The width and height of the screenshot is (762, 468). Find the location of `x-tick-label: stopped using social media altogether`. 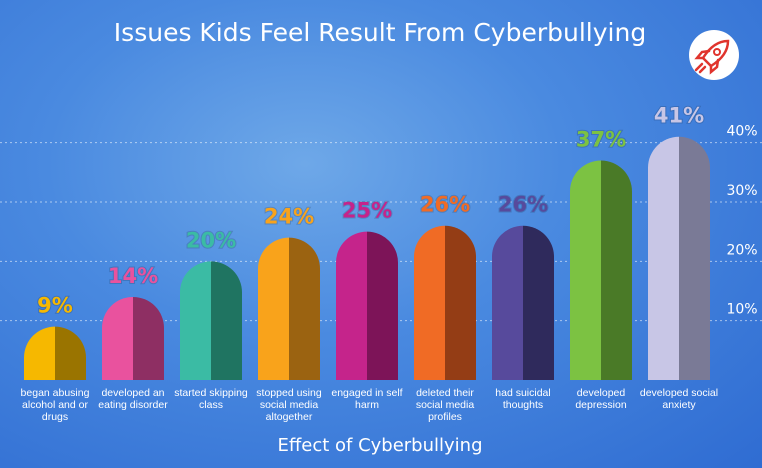

x-tick-label: stopped using social media altogether is located at coordinates (289, 405).